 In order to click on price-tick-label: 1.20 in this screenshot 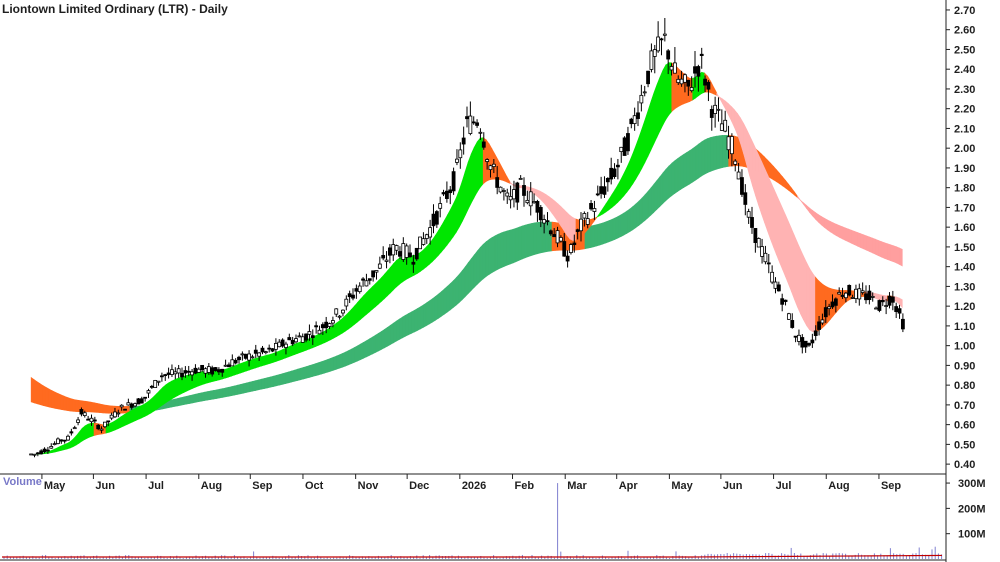, I will do `click(964, 307)`.